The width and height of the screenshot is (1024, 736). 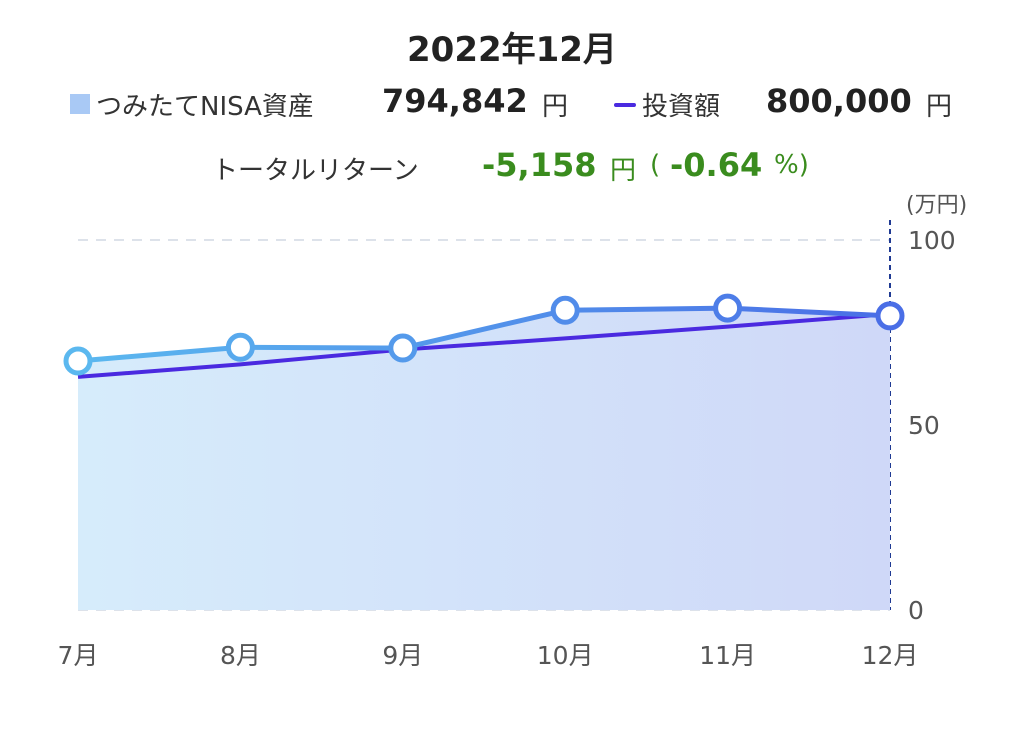 I want to click on total-return: トータルリターン -5,158 円 ( -0.64 %), so click(x=512, y=165).